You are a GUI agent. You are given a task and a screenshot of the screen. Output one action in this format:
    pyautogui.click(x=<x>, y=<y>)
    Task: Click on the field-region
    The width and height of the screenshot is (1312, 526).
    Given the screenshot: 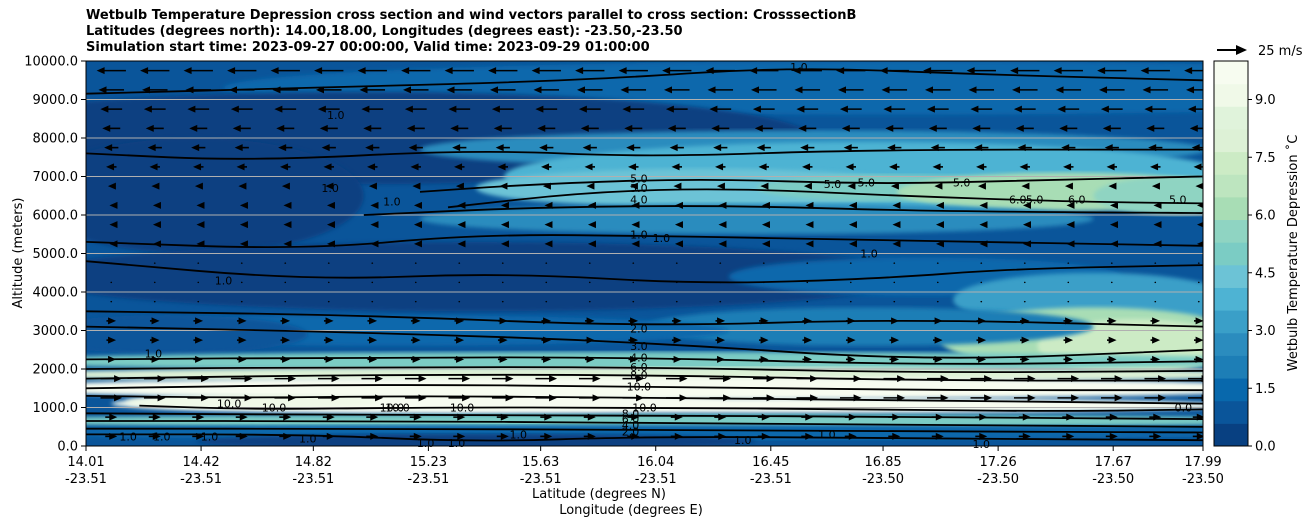 What is the action you would take?
    pyautogui.click(x=197, y=334)
    